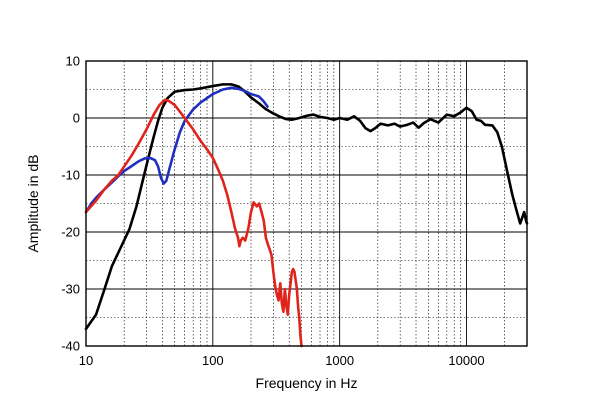 This screenshot has height=411, width=600. Describe the element at coordinates (33, 203) in the screenshot. I see `y-axis-label: Amplitude in dB` at that location.